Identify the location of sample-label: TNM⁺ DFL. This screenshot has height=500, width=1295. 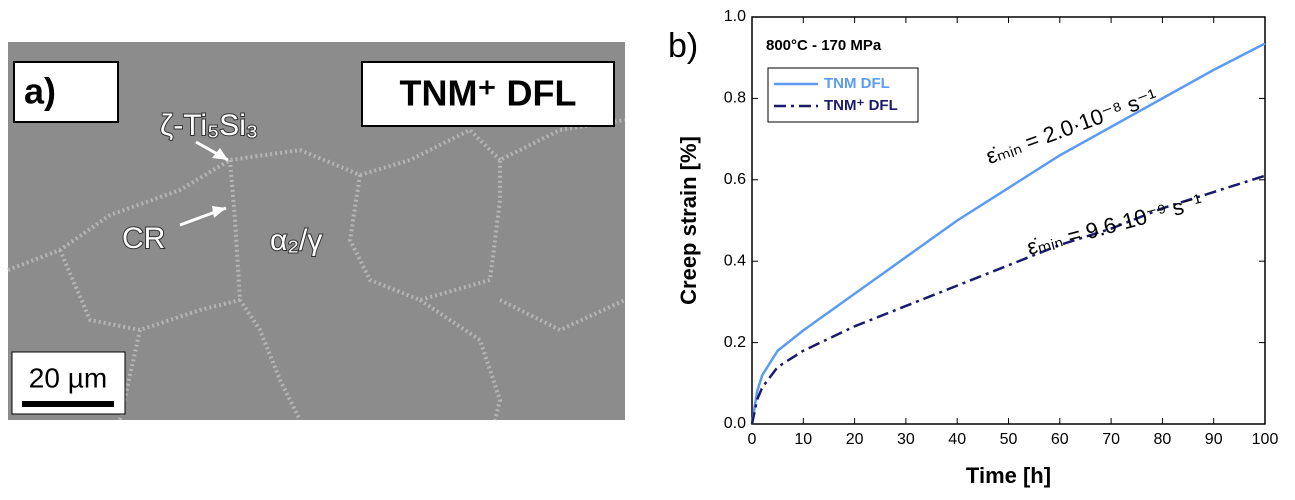
(488, 93).